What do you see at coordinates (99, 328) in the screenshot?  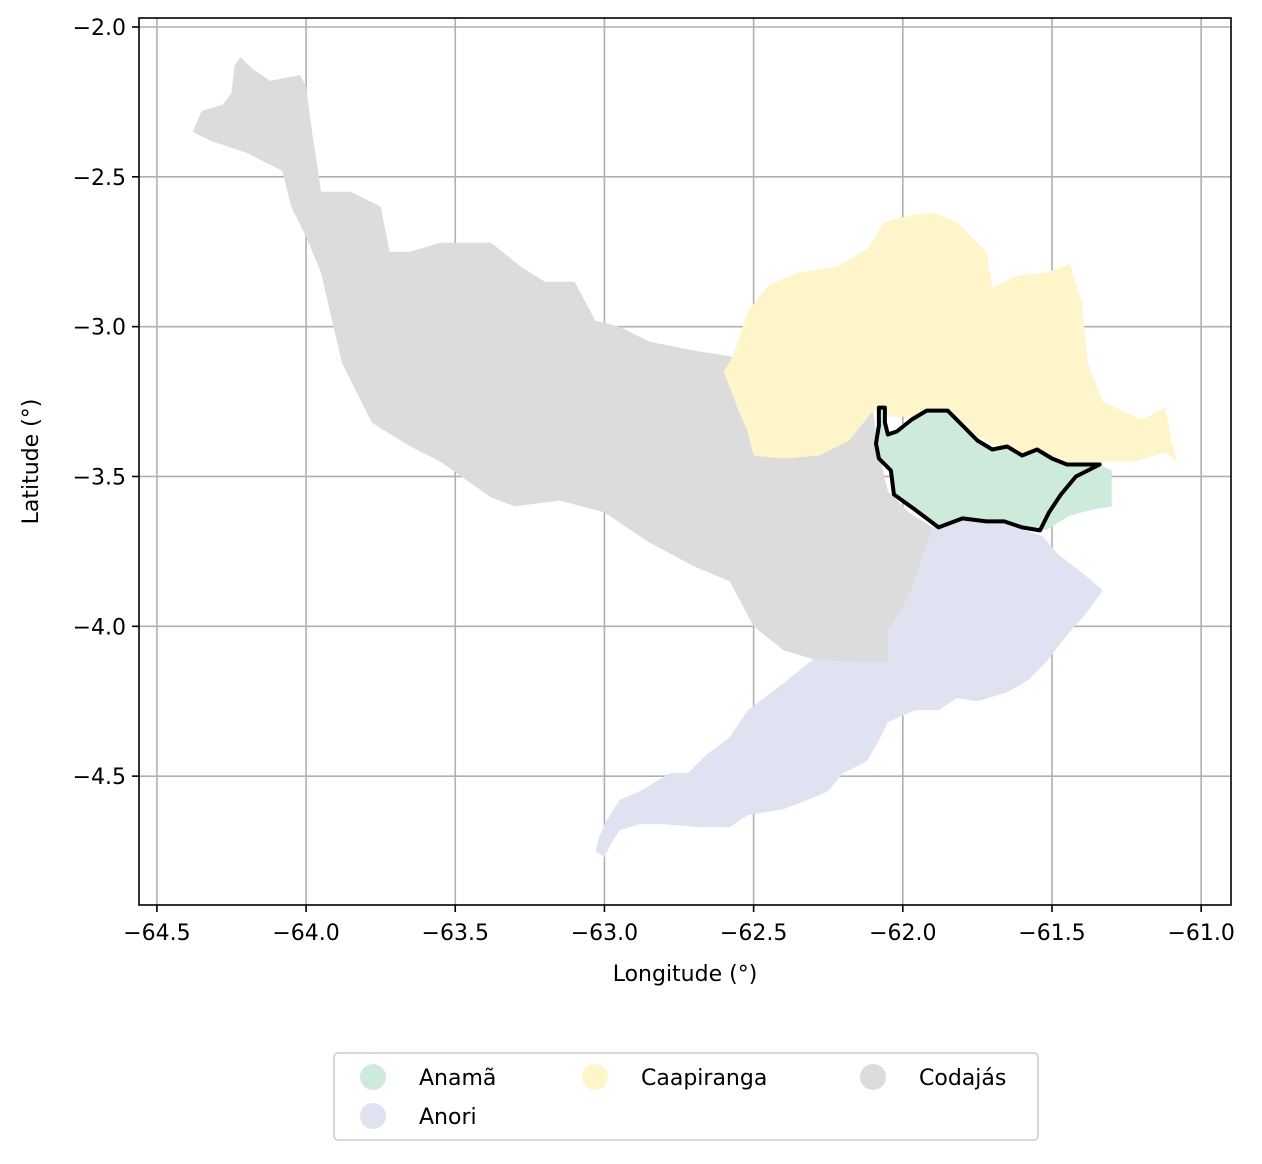 I see `y-tick-label: −3.0` at bounding box center [99, 328].